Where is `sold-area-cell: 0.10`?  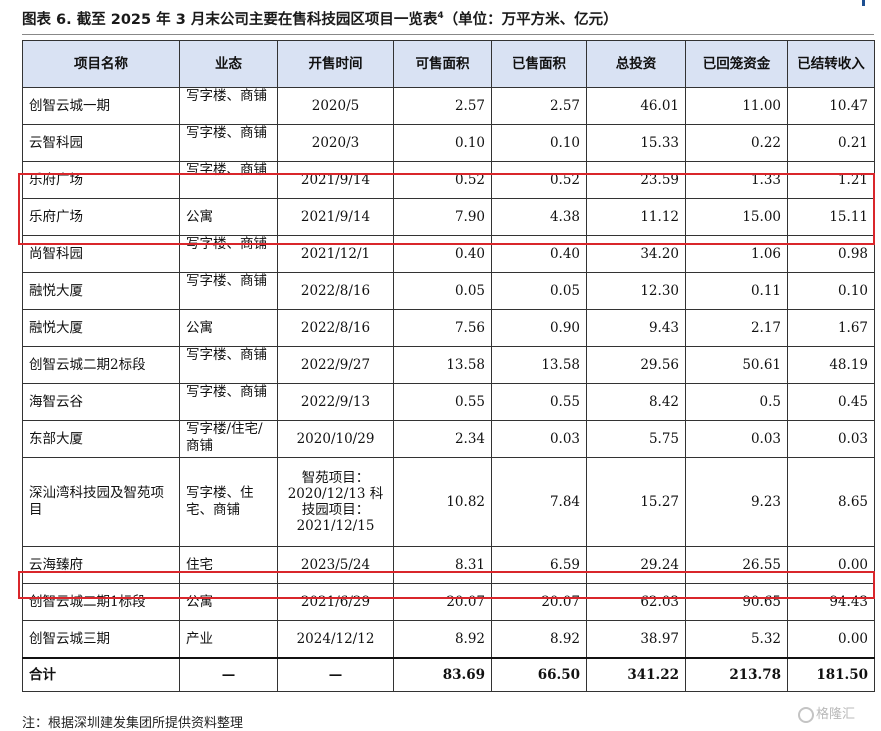 sold-area-cell: 0.10 is located at coordinates (539, 143).